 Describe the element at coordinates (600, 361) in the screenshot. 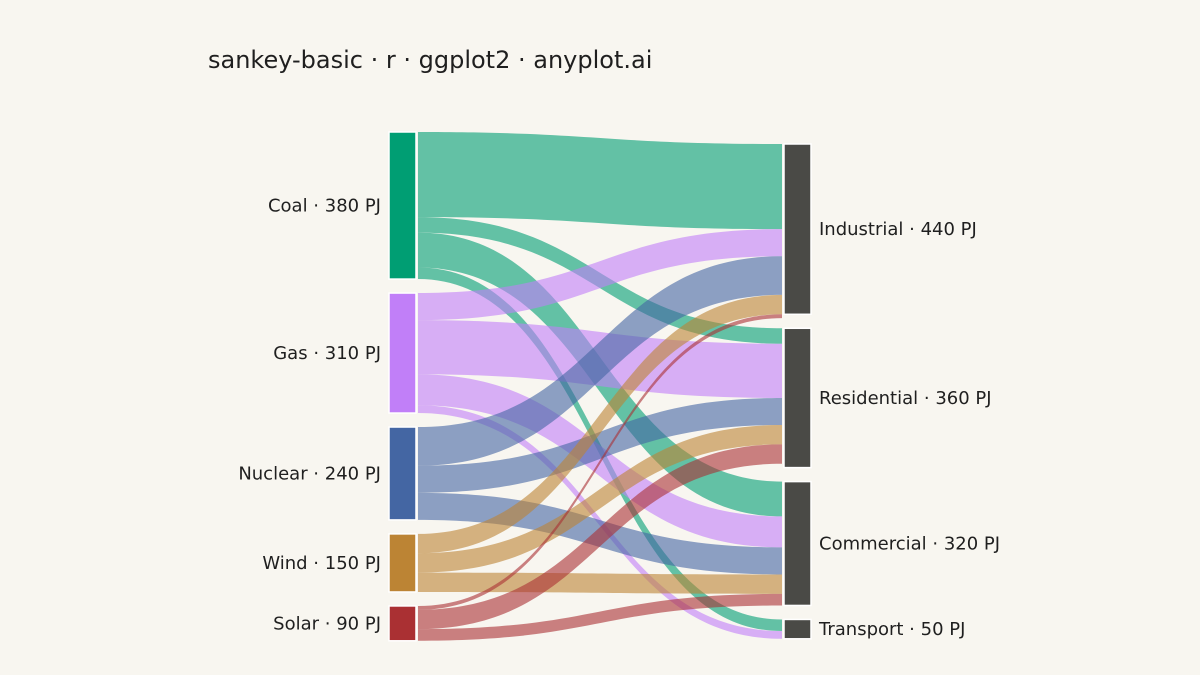

I see `link-nuclear-to-industrial` at that location.